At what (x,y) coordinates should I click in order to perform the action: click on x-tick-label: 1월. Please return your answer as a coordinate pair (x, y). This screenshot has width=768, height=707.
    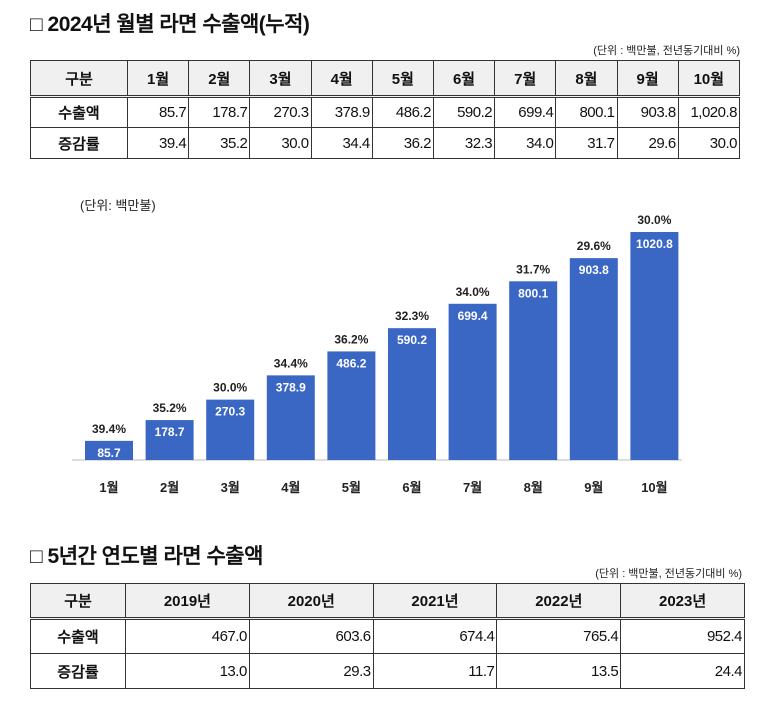
    Looking at the image, I should click on (108, 487).